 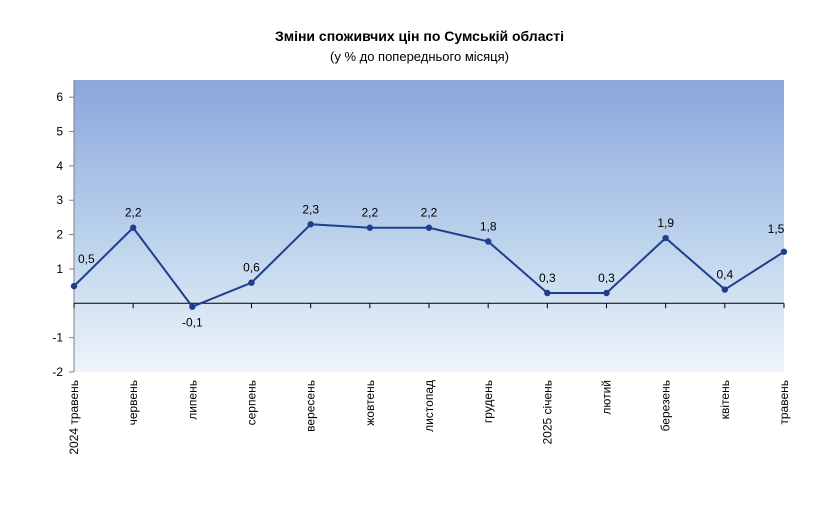 What do you see at coordinates (192, 400) in the screenshot?
I see `x-tick-label: липень` at bounding box center [192, 400].